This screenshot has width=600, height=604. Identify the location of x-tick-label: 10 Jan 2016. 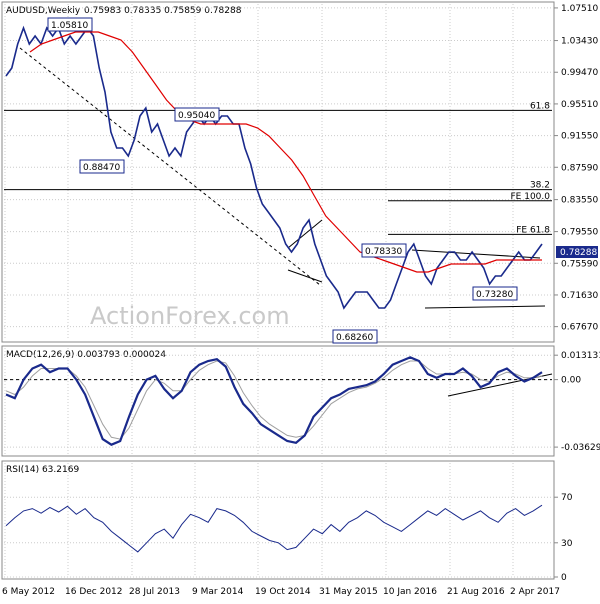
(410, 592).